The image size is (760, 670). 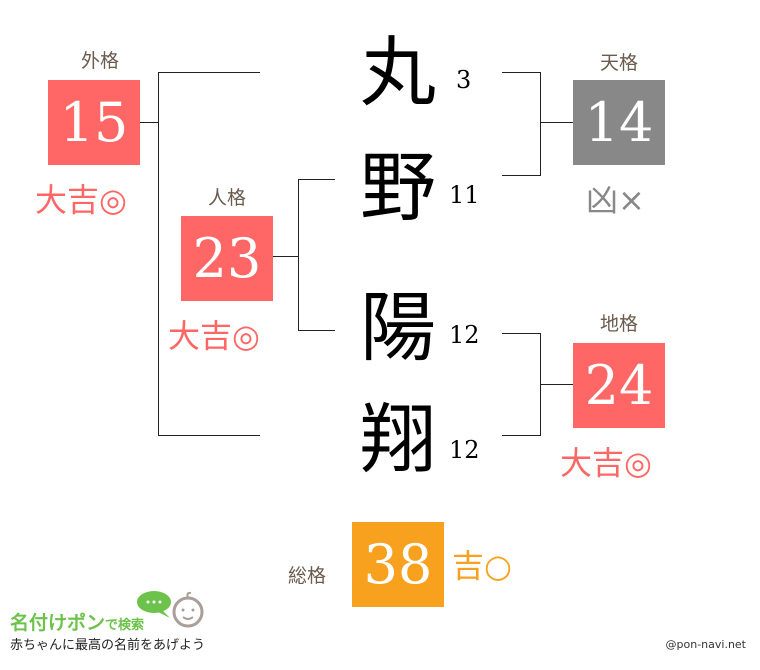 I want to click on logo-title: 名付けポンで検索, so click(x=77, y=621).